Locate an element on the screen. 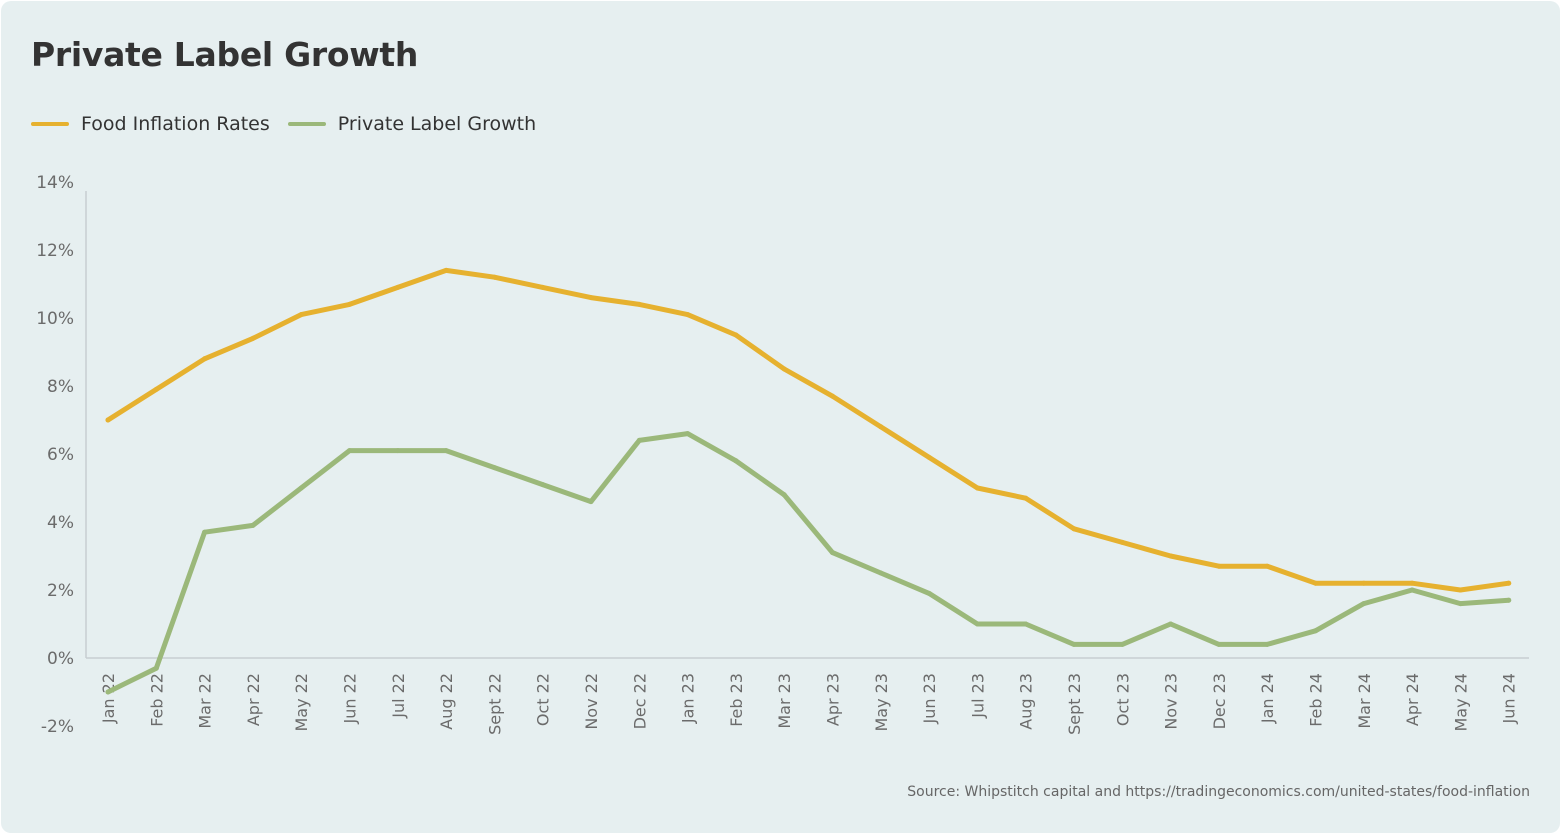  x-tick-label: Mar 22 is located at coordinates (205, 701).